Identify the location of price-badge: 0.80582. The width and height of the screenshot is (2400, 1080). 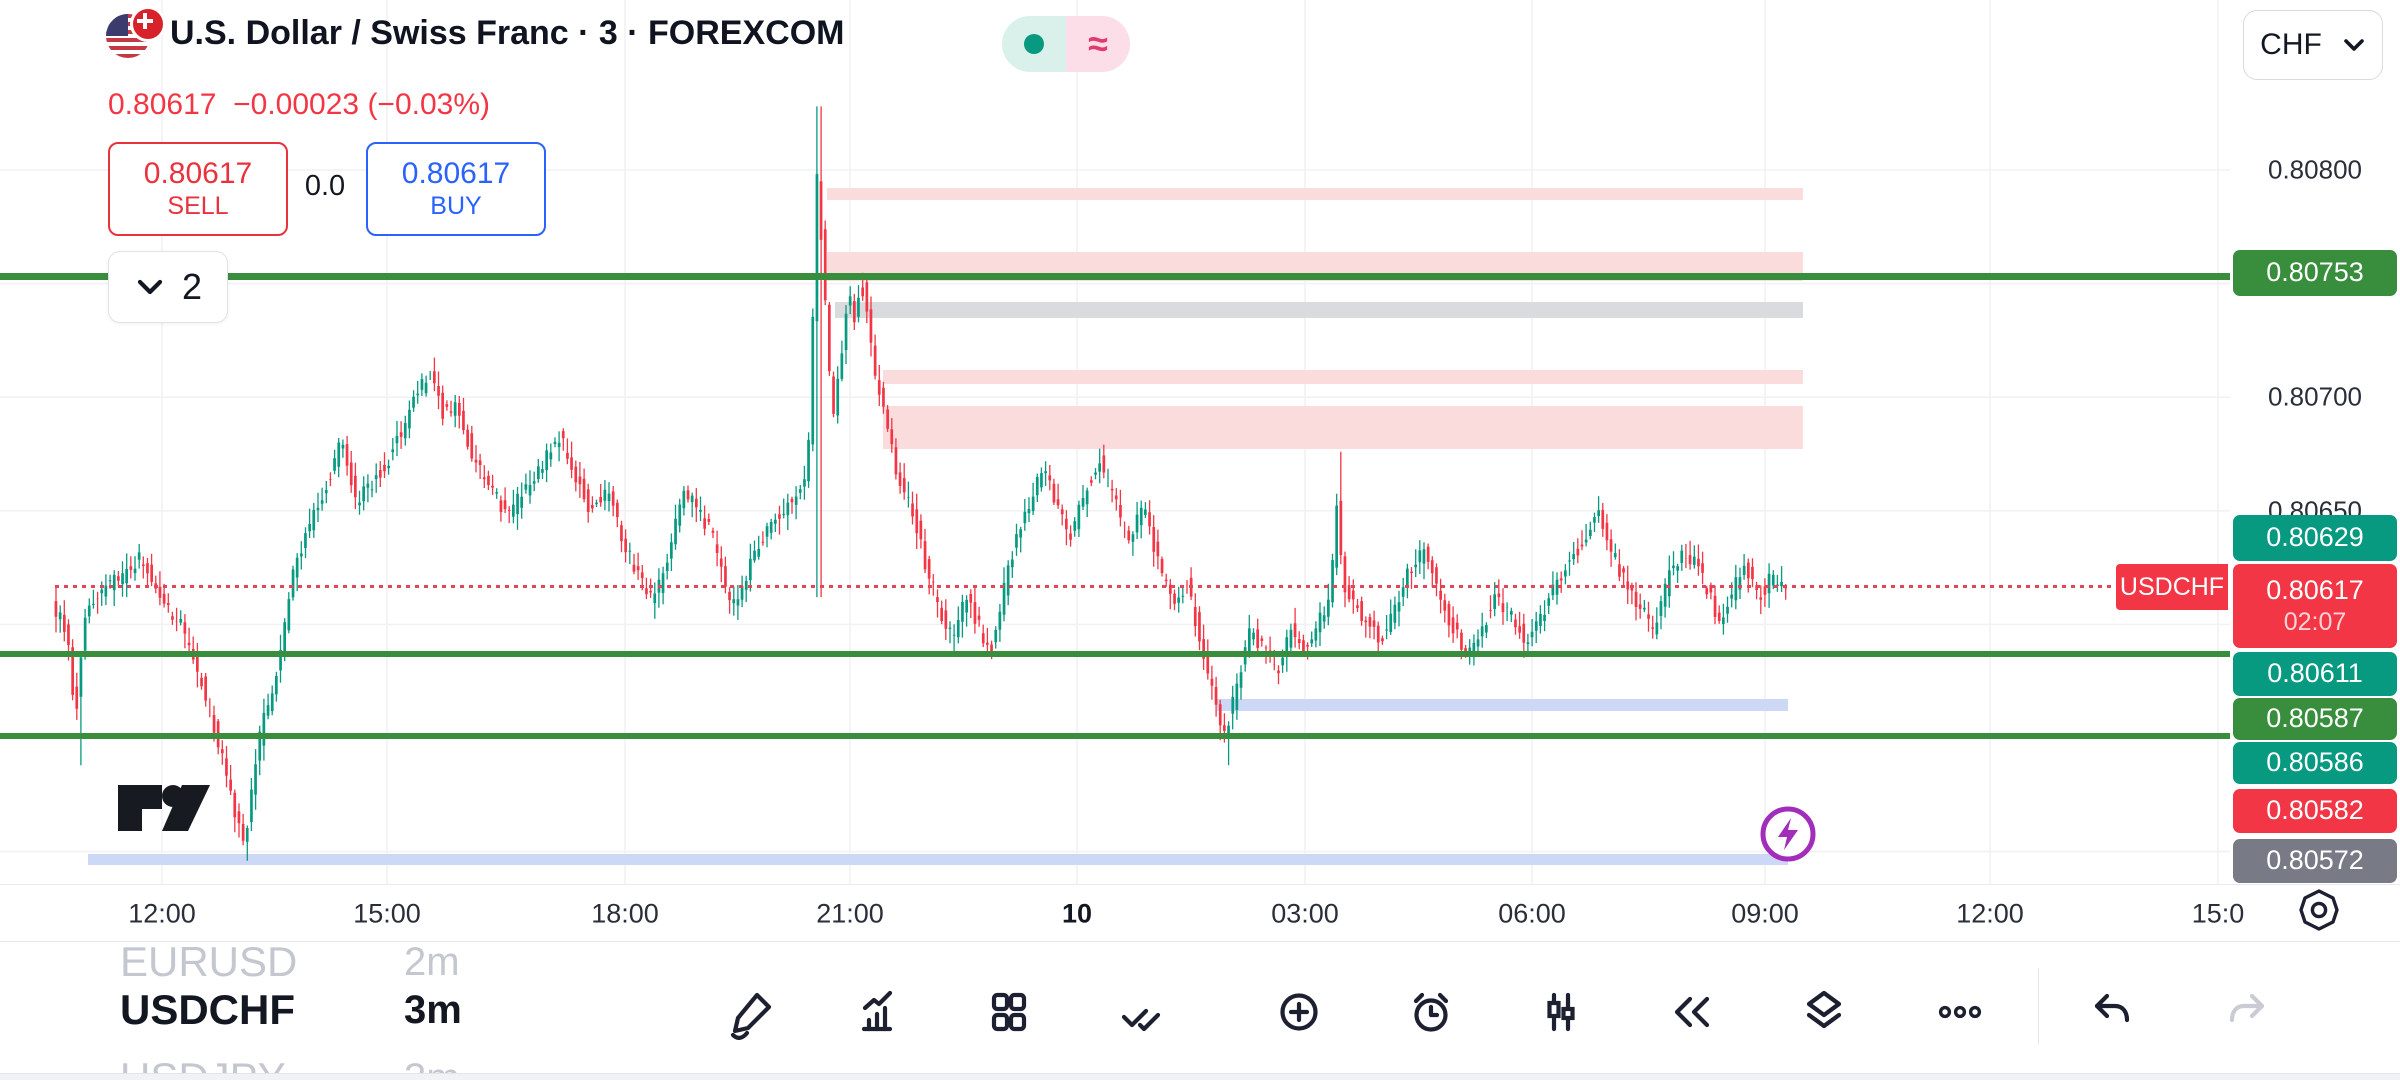
(2315, 811).